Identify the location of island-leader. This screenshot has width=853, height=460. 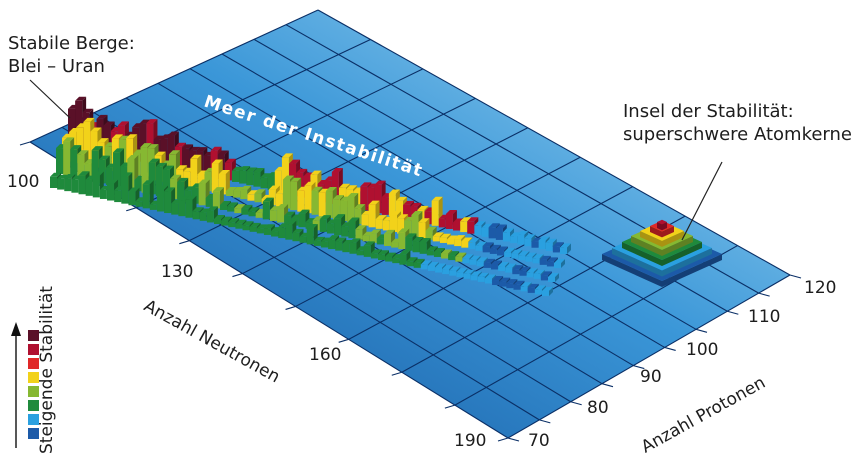
(702, 201).